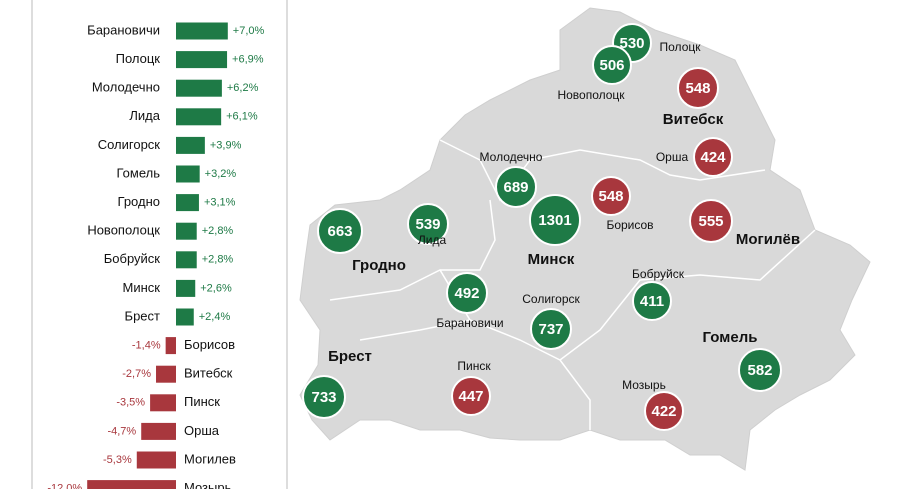  Describe the element at coordinates (350, 356) in the screenshot. I see `city-label: Брест` at that location.